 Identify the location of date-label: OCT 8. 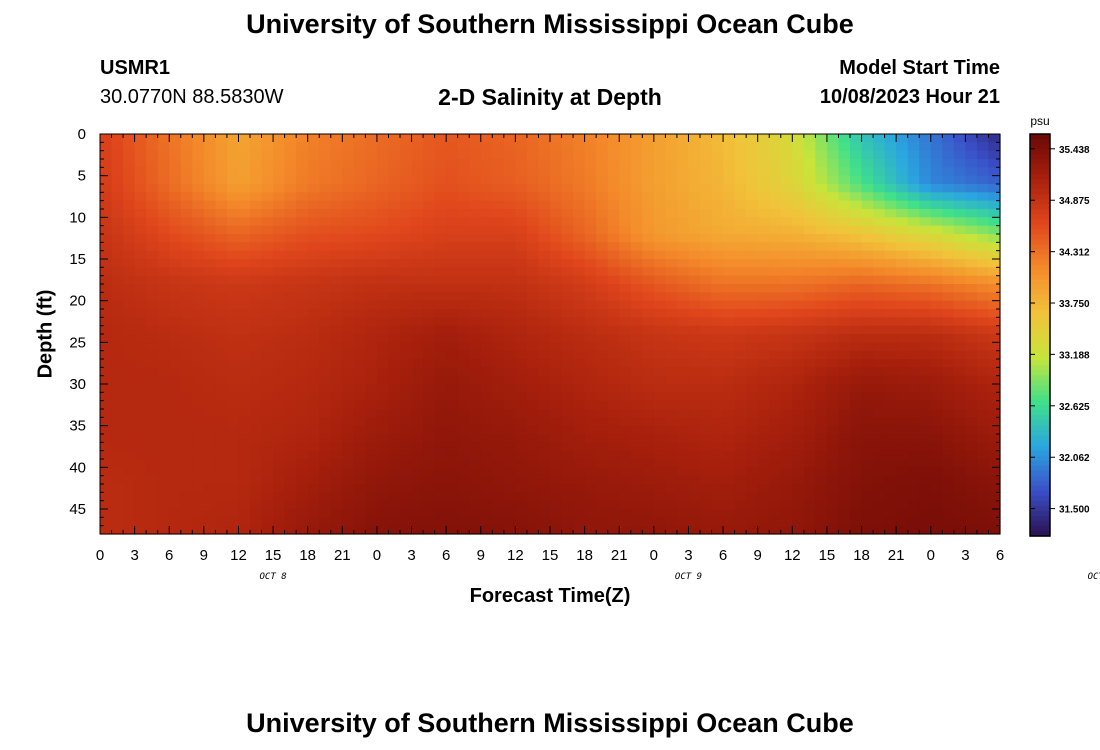
(273, 577).